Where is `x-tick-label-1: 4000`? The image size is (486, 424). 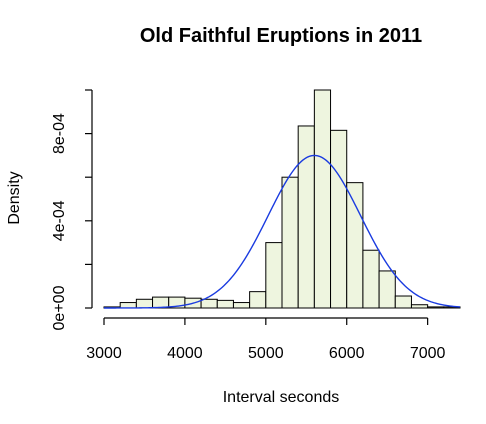
x-tick-label-1: 4000 is located at coordinates (185, 353).